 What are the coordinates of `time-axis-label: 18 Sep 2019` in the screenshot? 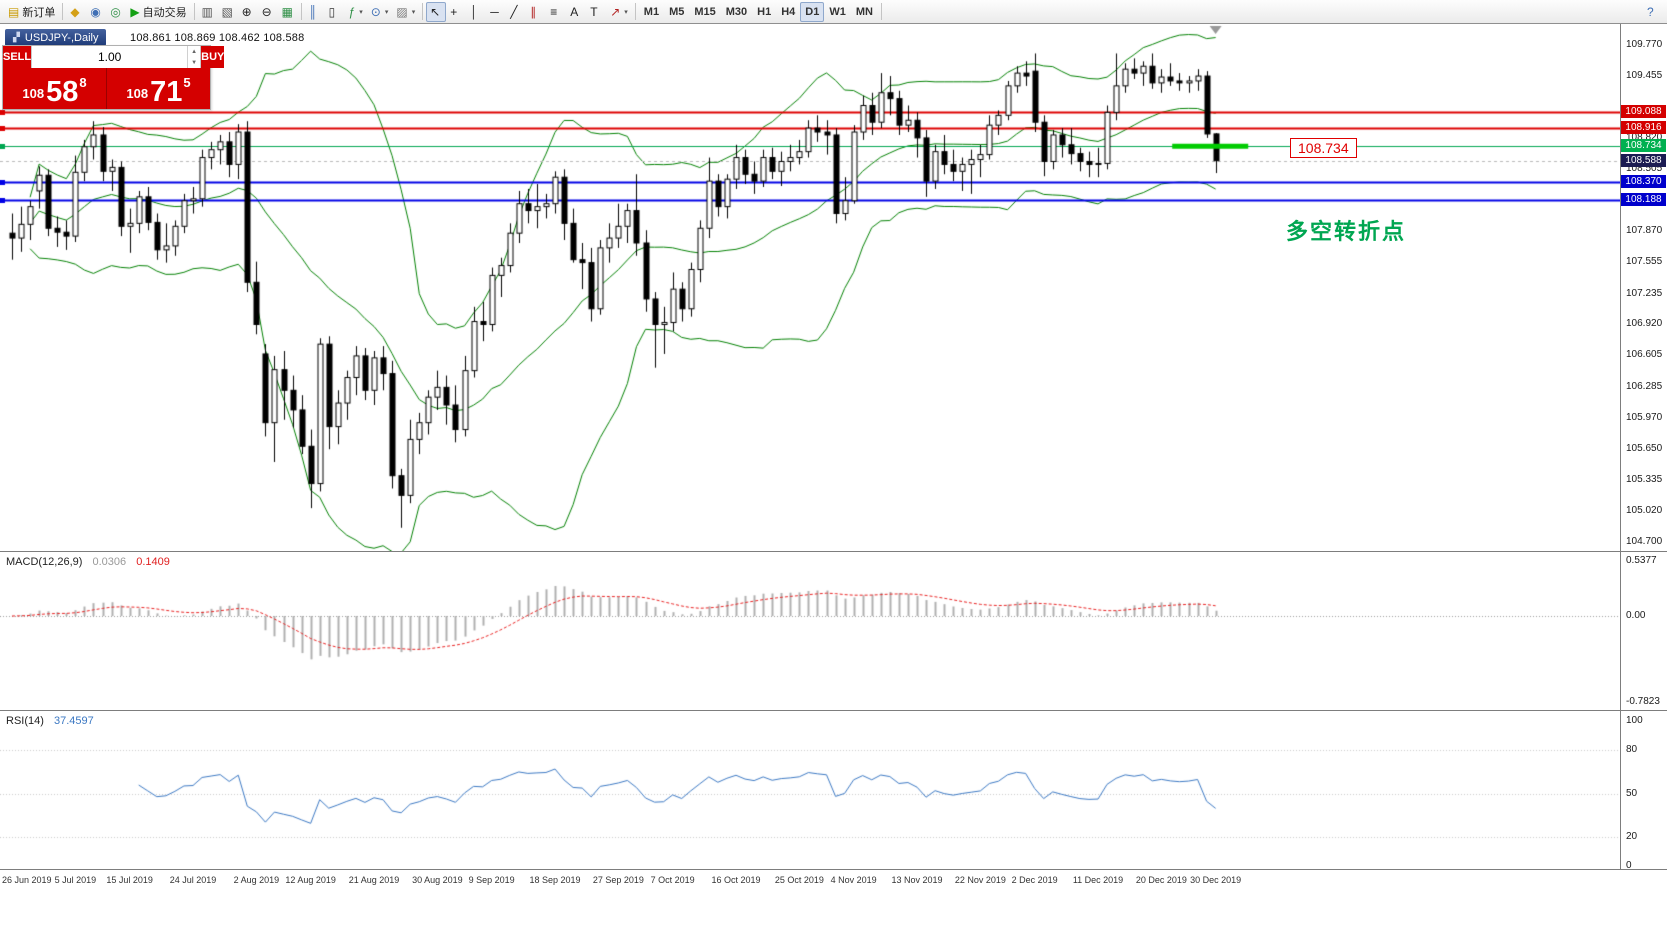 It's located at (555, 880).